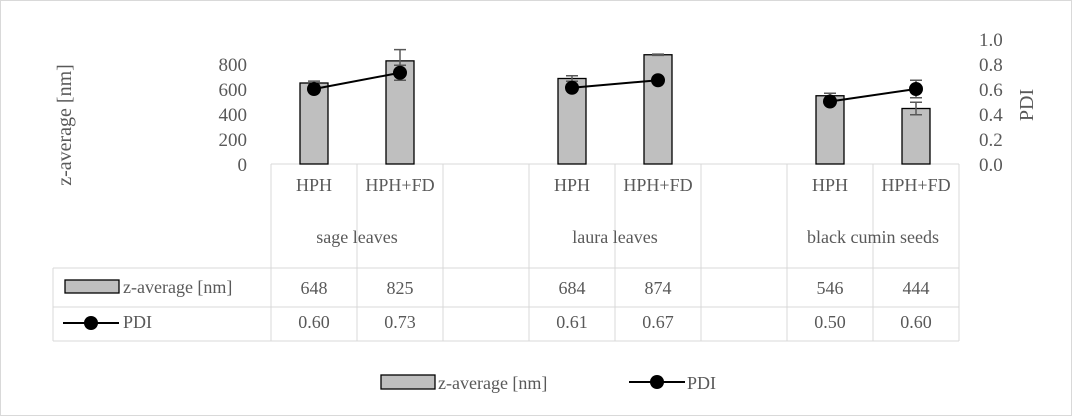 The image size is (1072, 417). What do you see at coordinates (177, 287) in the screenshot?
I see `row-header-z-average: z-average [nm]` at bounding box center [177, 287].